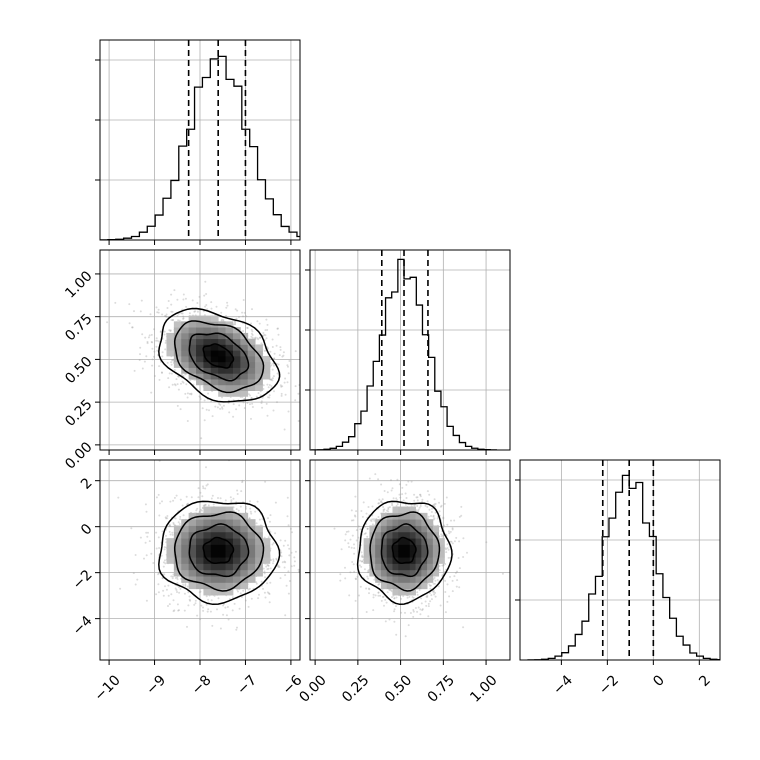  I want to click on histogram-panel-p0, so click(198, 142).